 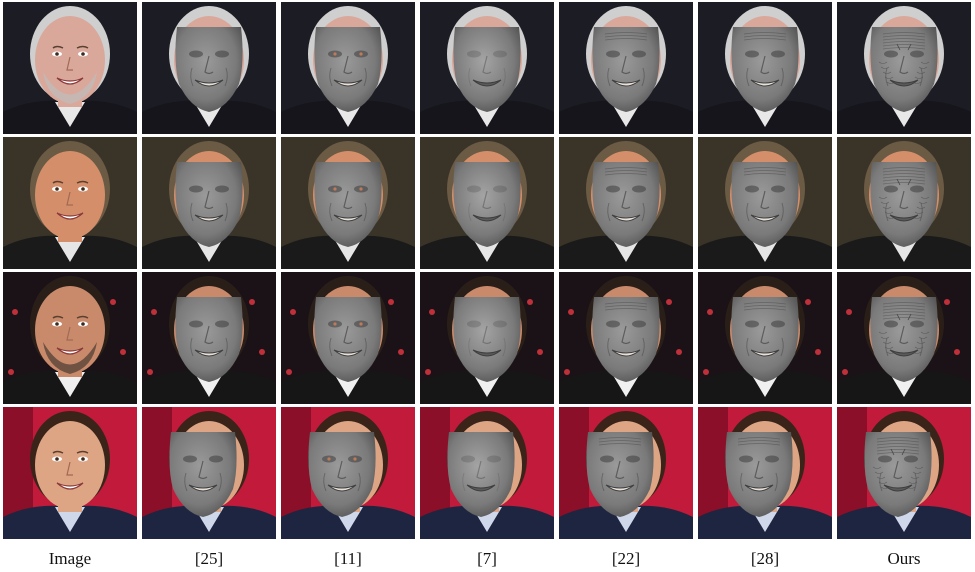 I want to click on reconstruction-r2-c6, so click(x=765, y=203).